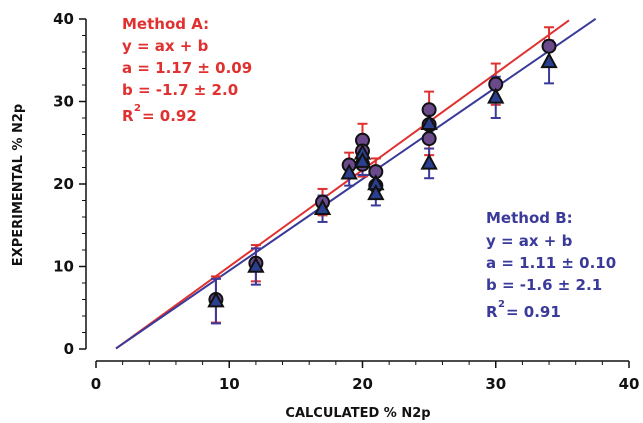  What do you see at coordinates (63, 184) in the screenshot?
I see `y-tick-label: 20` at bounding box center [63, 184].